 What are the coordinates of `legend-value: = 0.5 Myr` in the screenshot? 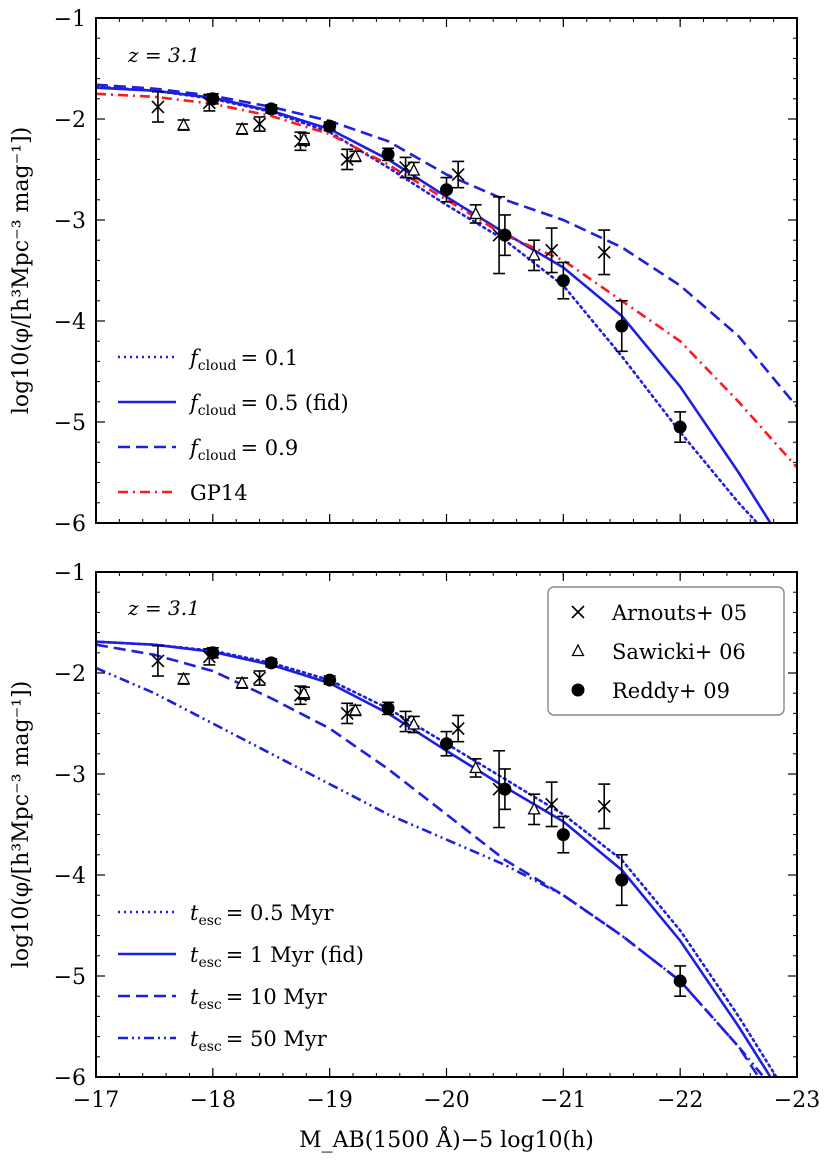 It's located at (280, 913).